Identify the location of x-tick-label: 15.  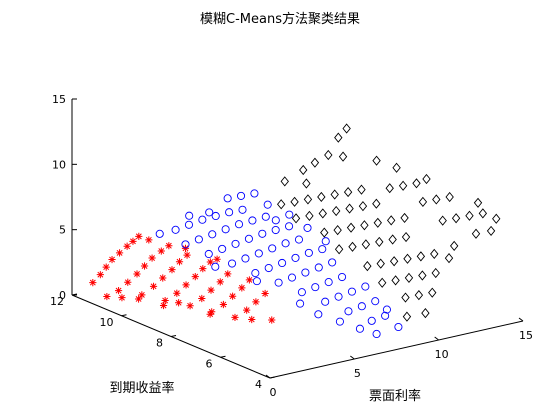
(526, 335).